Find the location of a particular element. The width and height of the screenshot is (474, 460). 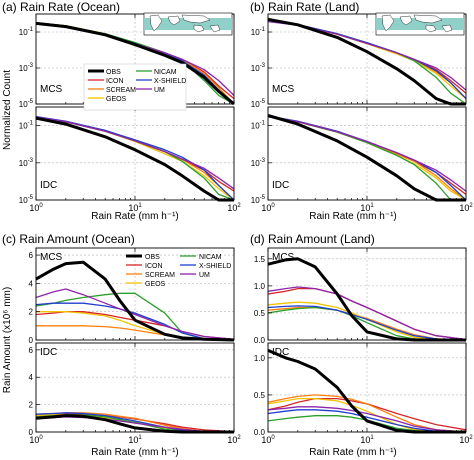

panel-3-1-series-xshield is located at coordinates (367, 421).